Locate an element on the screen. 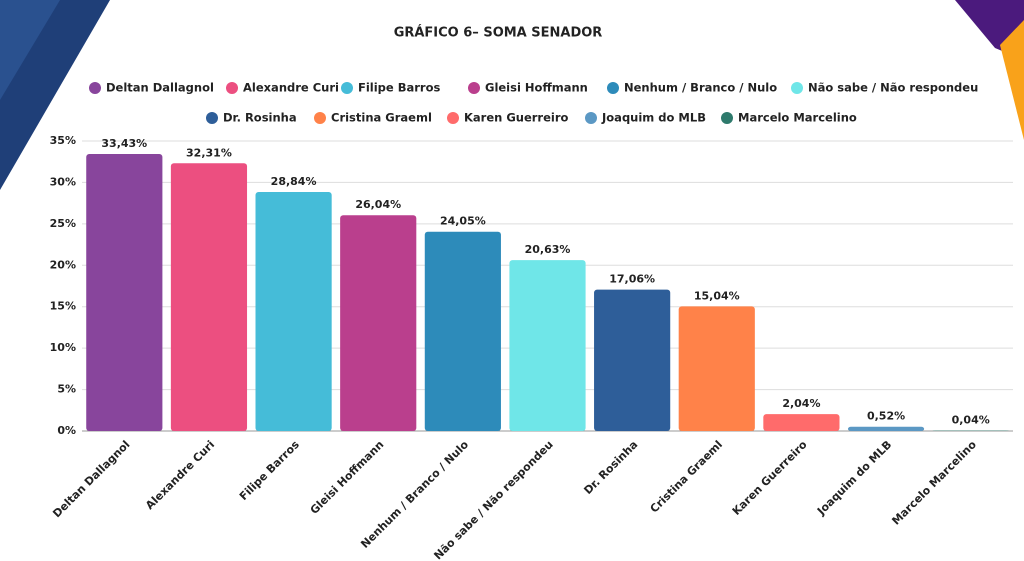  x-tick-label: Cristina Graeml is located at coordinates (686, 476).